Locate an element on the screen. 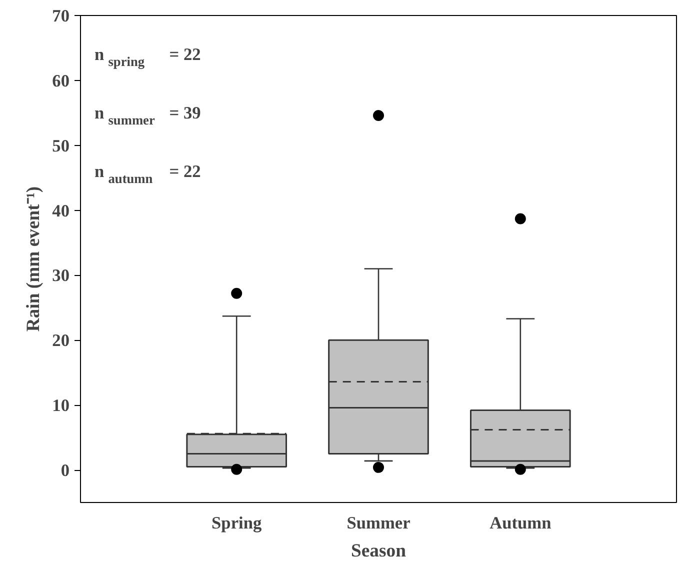 The width and height of the screenshot is (686, 572). y-tick-label: 30 is located at coordinates (61, 276).